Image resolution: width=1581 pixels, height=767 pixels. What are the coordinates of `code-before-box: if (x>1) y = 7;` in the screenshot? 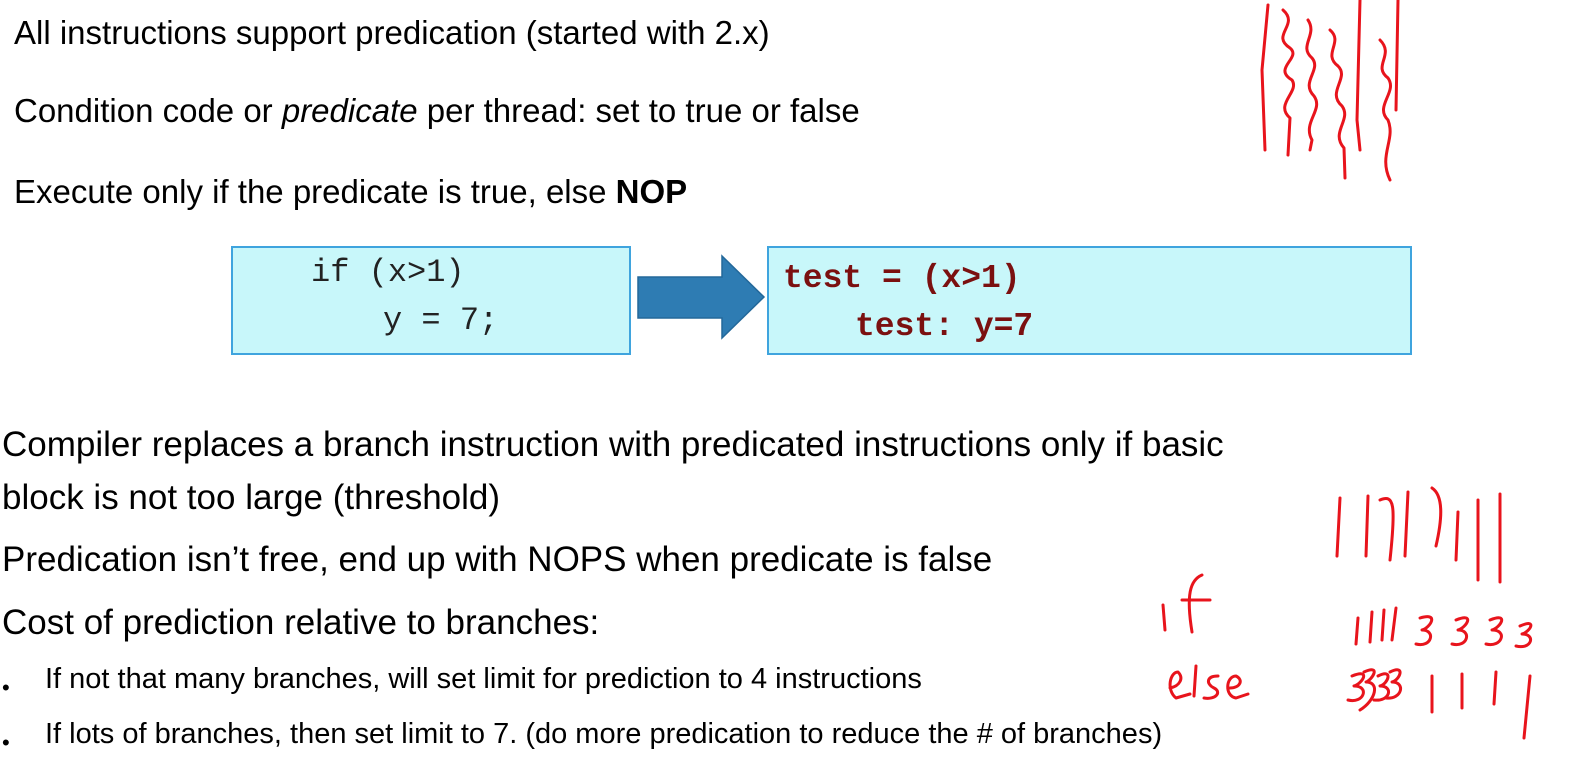 It's located at (431, 300).